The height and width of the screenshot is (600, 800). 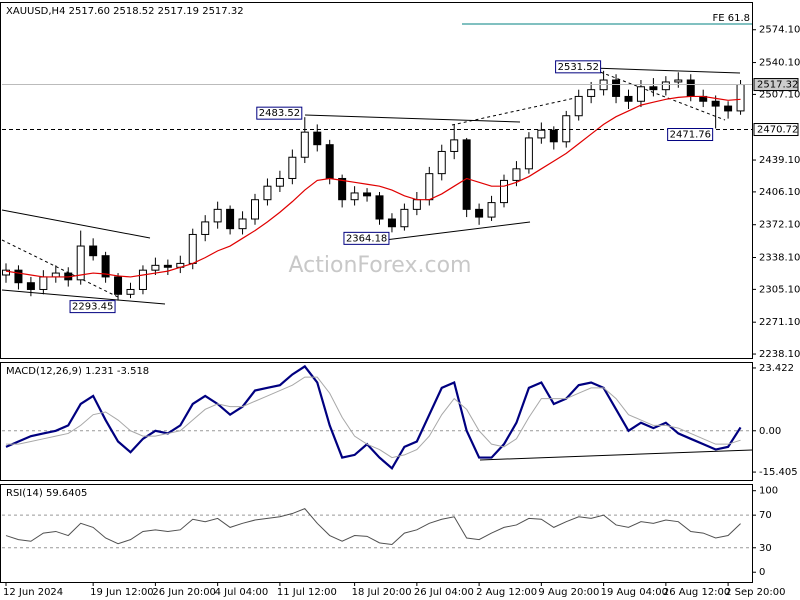 I want to click on x-tick-label: 2 Sep 20:00, so click(x=755, y=592).